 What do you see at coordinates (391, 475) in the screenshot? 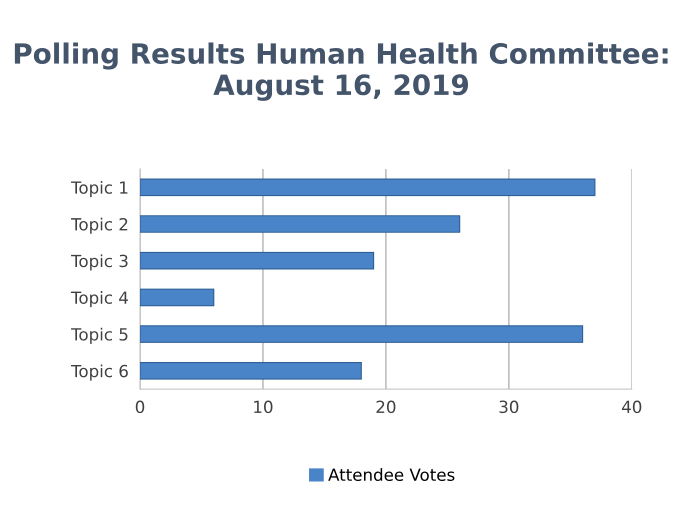
I see `legend-label: Attendee Votes` at bounding box center [391, 475].